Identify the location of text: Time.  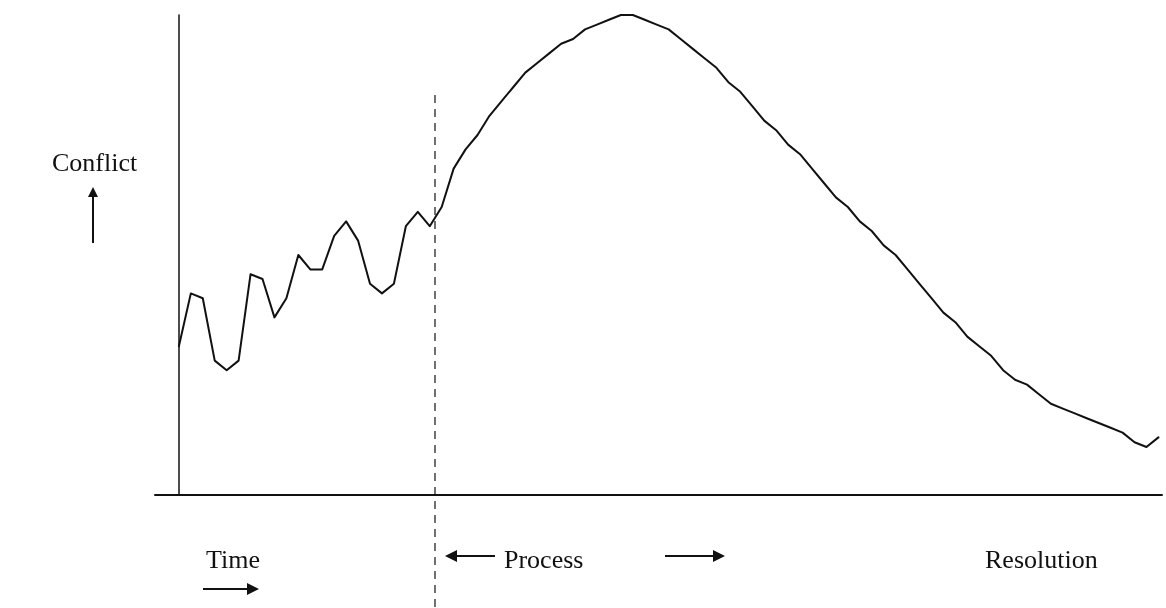
(233, 560).